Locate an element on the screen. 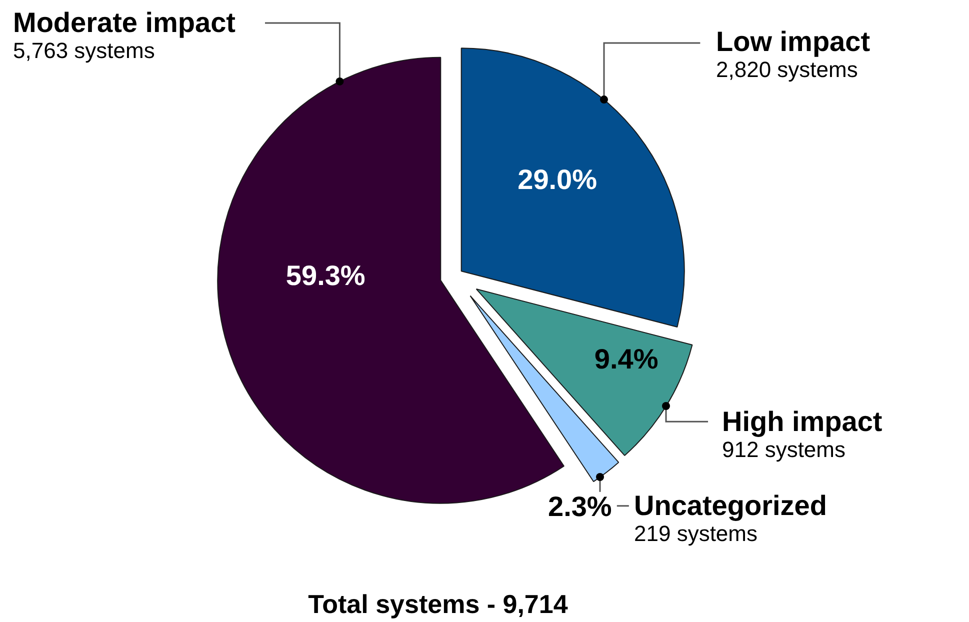 This screenshot has width=969, height=622. data-label: 912 systems is located at coordinates (784, 450).